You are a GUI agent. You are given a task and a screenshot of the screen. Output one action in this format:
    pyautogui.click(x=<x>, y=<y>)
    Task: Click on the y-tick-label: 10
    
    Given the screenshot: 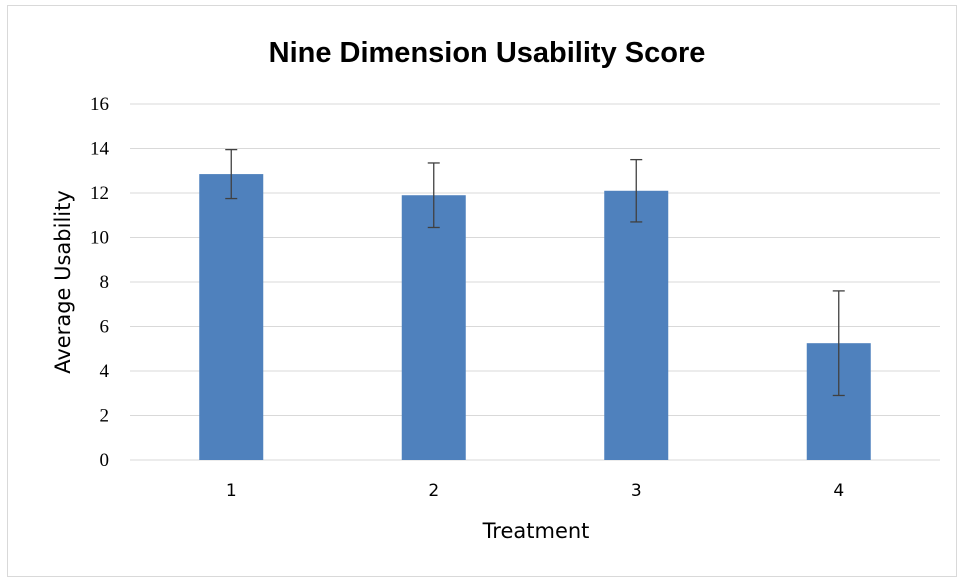 What is the action you would take?
    pyautogui.click(x=99, y=238)
    